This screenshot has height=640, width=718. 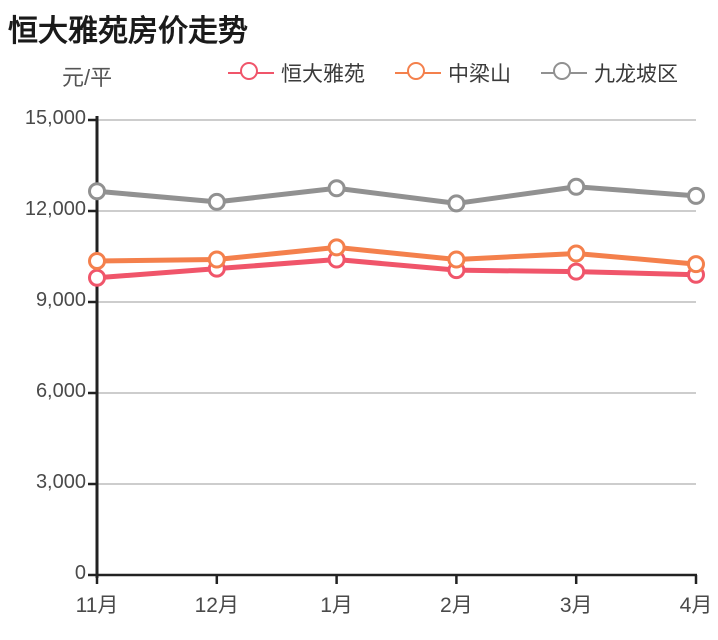 What do you see at coordinates (60, 482) in the screenshot?
I see `y-tick-label: 3,000` at bounding box center [60, 482].